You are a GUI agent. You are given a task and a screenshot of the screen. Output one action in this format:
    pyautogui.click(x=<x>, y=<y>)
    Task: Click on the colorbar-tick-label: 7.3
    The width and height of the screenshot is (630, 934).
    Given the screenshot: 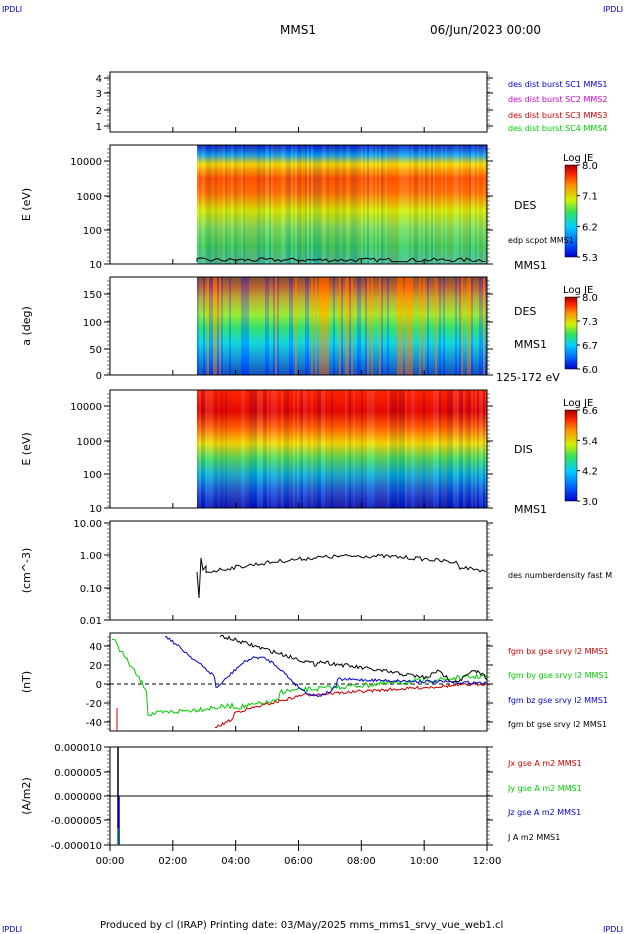 What is the action you would take?
    pyautogui.click(x=590, y=322)
    